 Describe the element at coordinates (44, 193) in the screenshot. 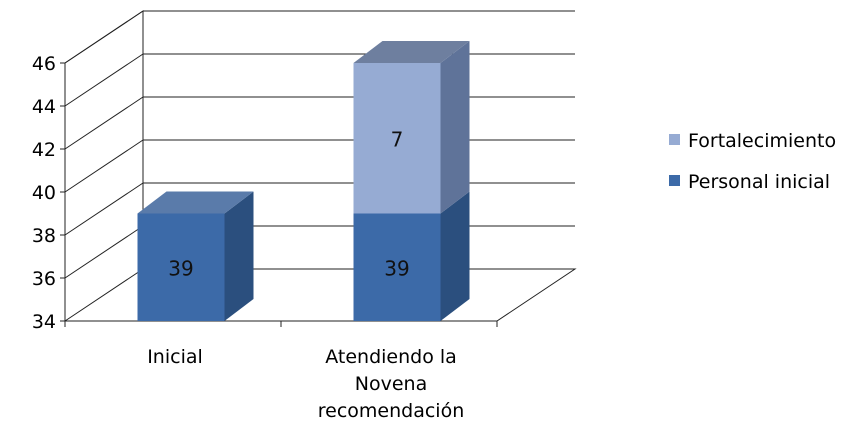

I see `y-tick-label: 40` at that location.